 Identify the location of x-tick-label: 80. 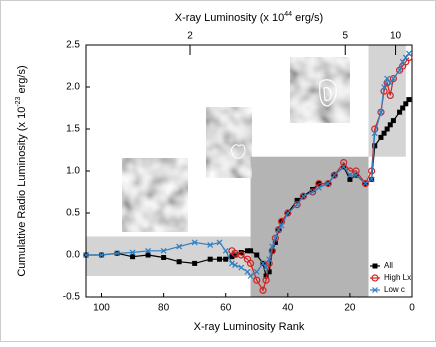
(164, 308).